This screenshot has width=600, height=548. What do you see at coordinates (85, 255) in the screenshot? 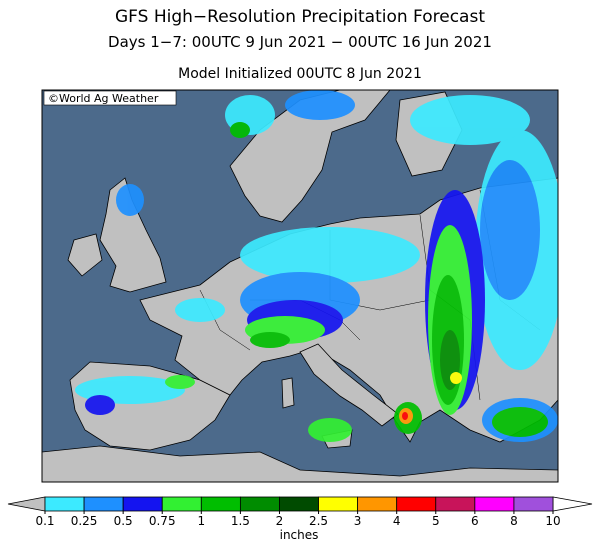
I see `ireland` at bounding box center [85, 255].